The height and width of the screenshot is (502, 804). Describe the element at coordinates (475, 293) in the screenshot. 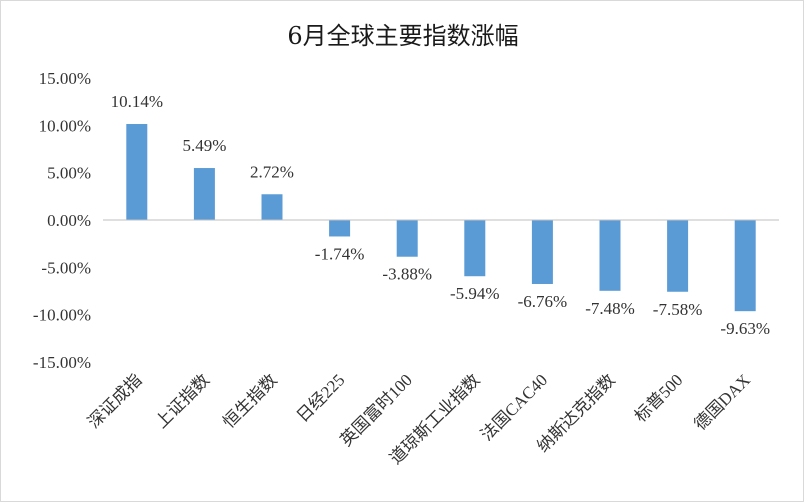

I see `data-label: -5.94%` at that location.